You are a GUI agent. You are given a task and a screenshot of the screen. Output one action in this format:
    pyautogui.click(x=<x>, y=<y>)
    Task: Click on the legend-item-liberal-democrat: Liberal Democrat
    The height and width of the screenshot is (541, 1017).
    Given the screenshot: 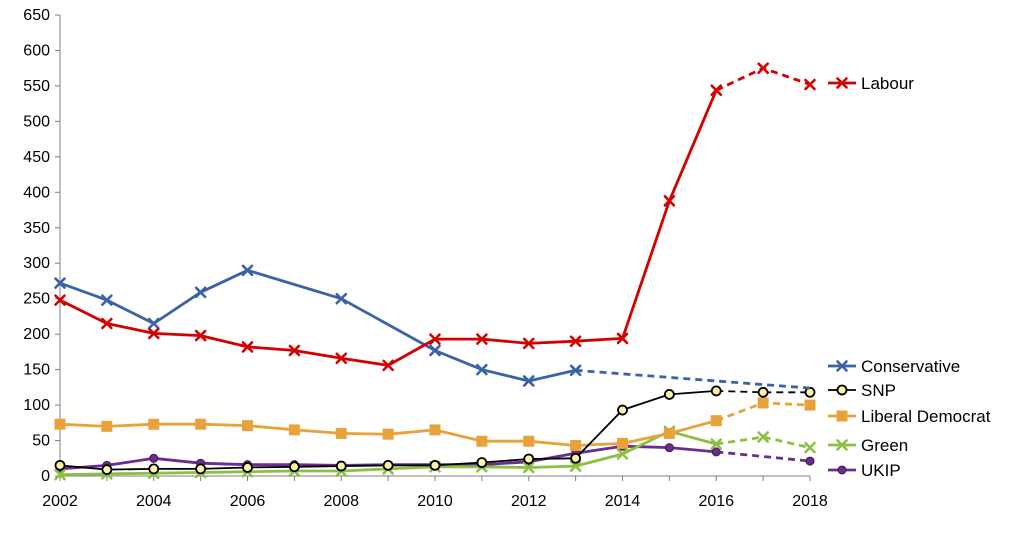 What is the action you would take?
    pyautogui.click(x=909, y=416)
    